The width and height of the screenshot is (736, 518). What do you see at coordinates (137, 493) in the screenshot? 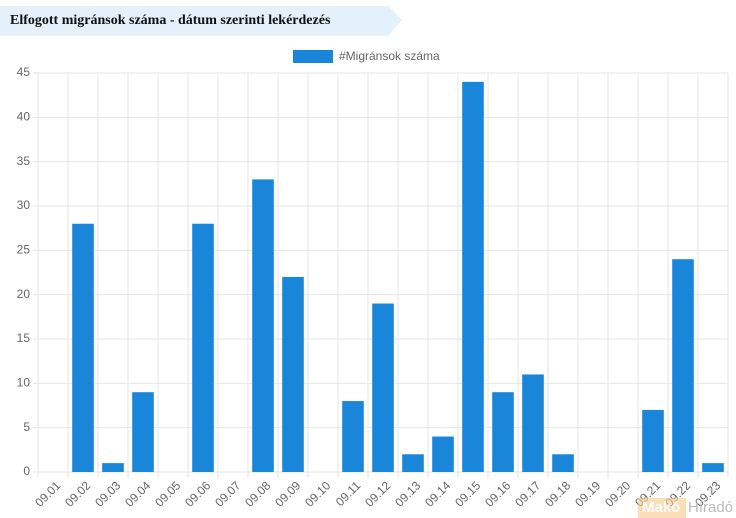
I see `x-tick-label: 09.04` at bounding box center [137, 493].